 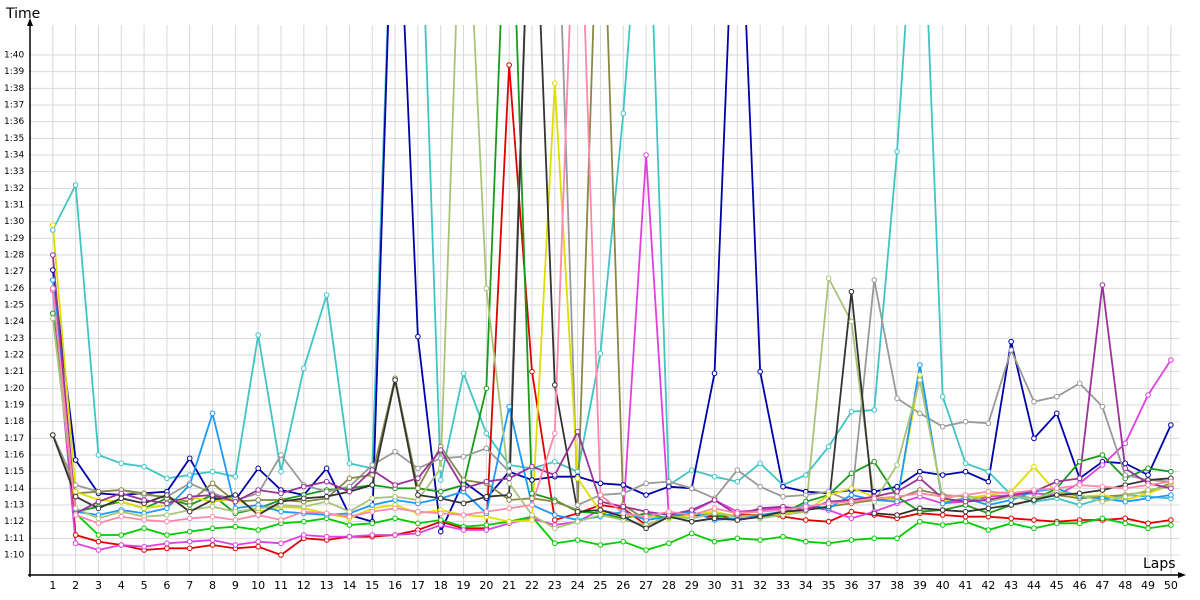 I want to click on x-tick-label: 42, so click(x=988, y=585).